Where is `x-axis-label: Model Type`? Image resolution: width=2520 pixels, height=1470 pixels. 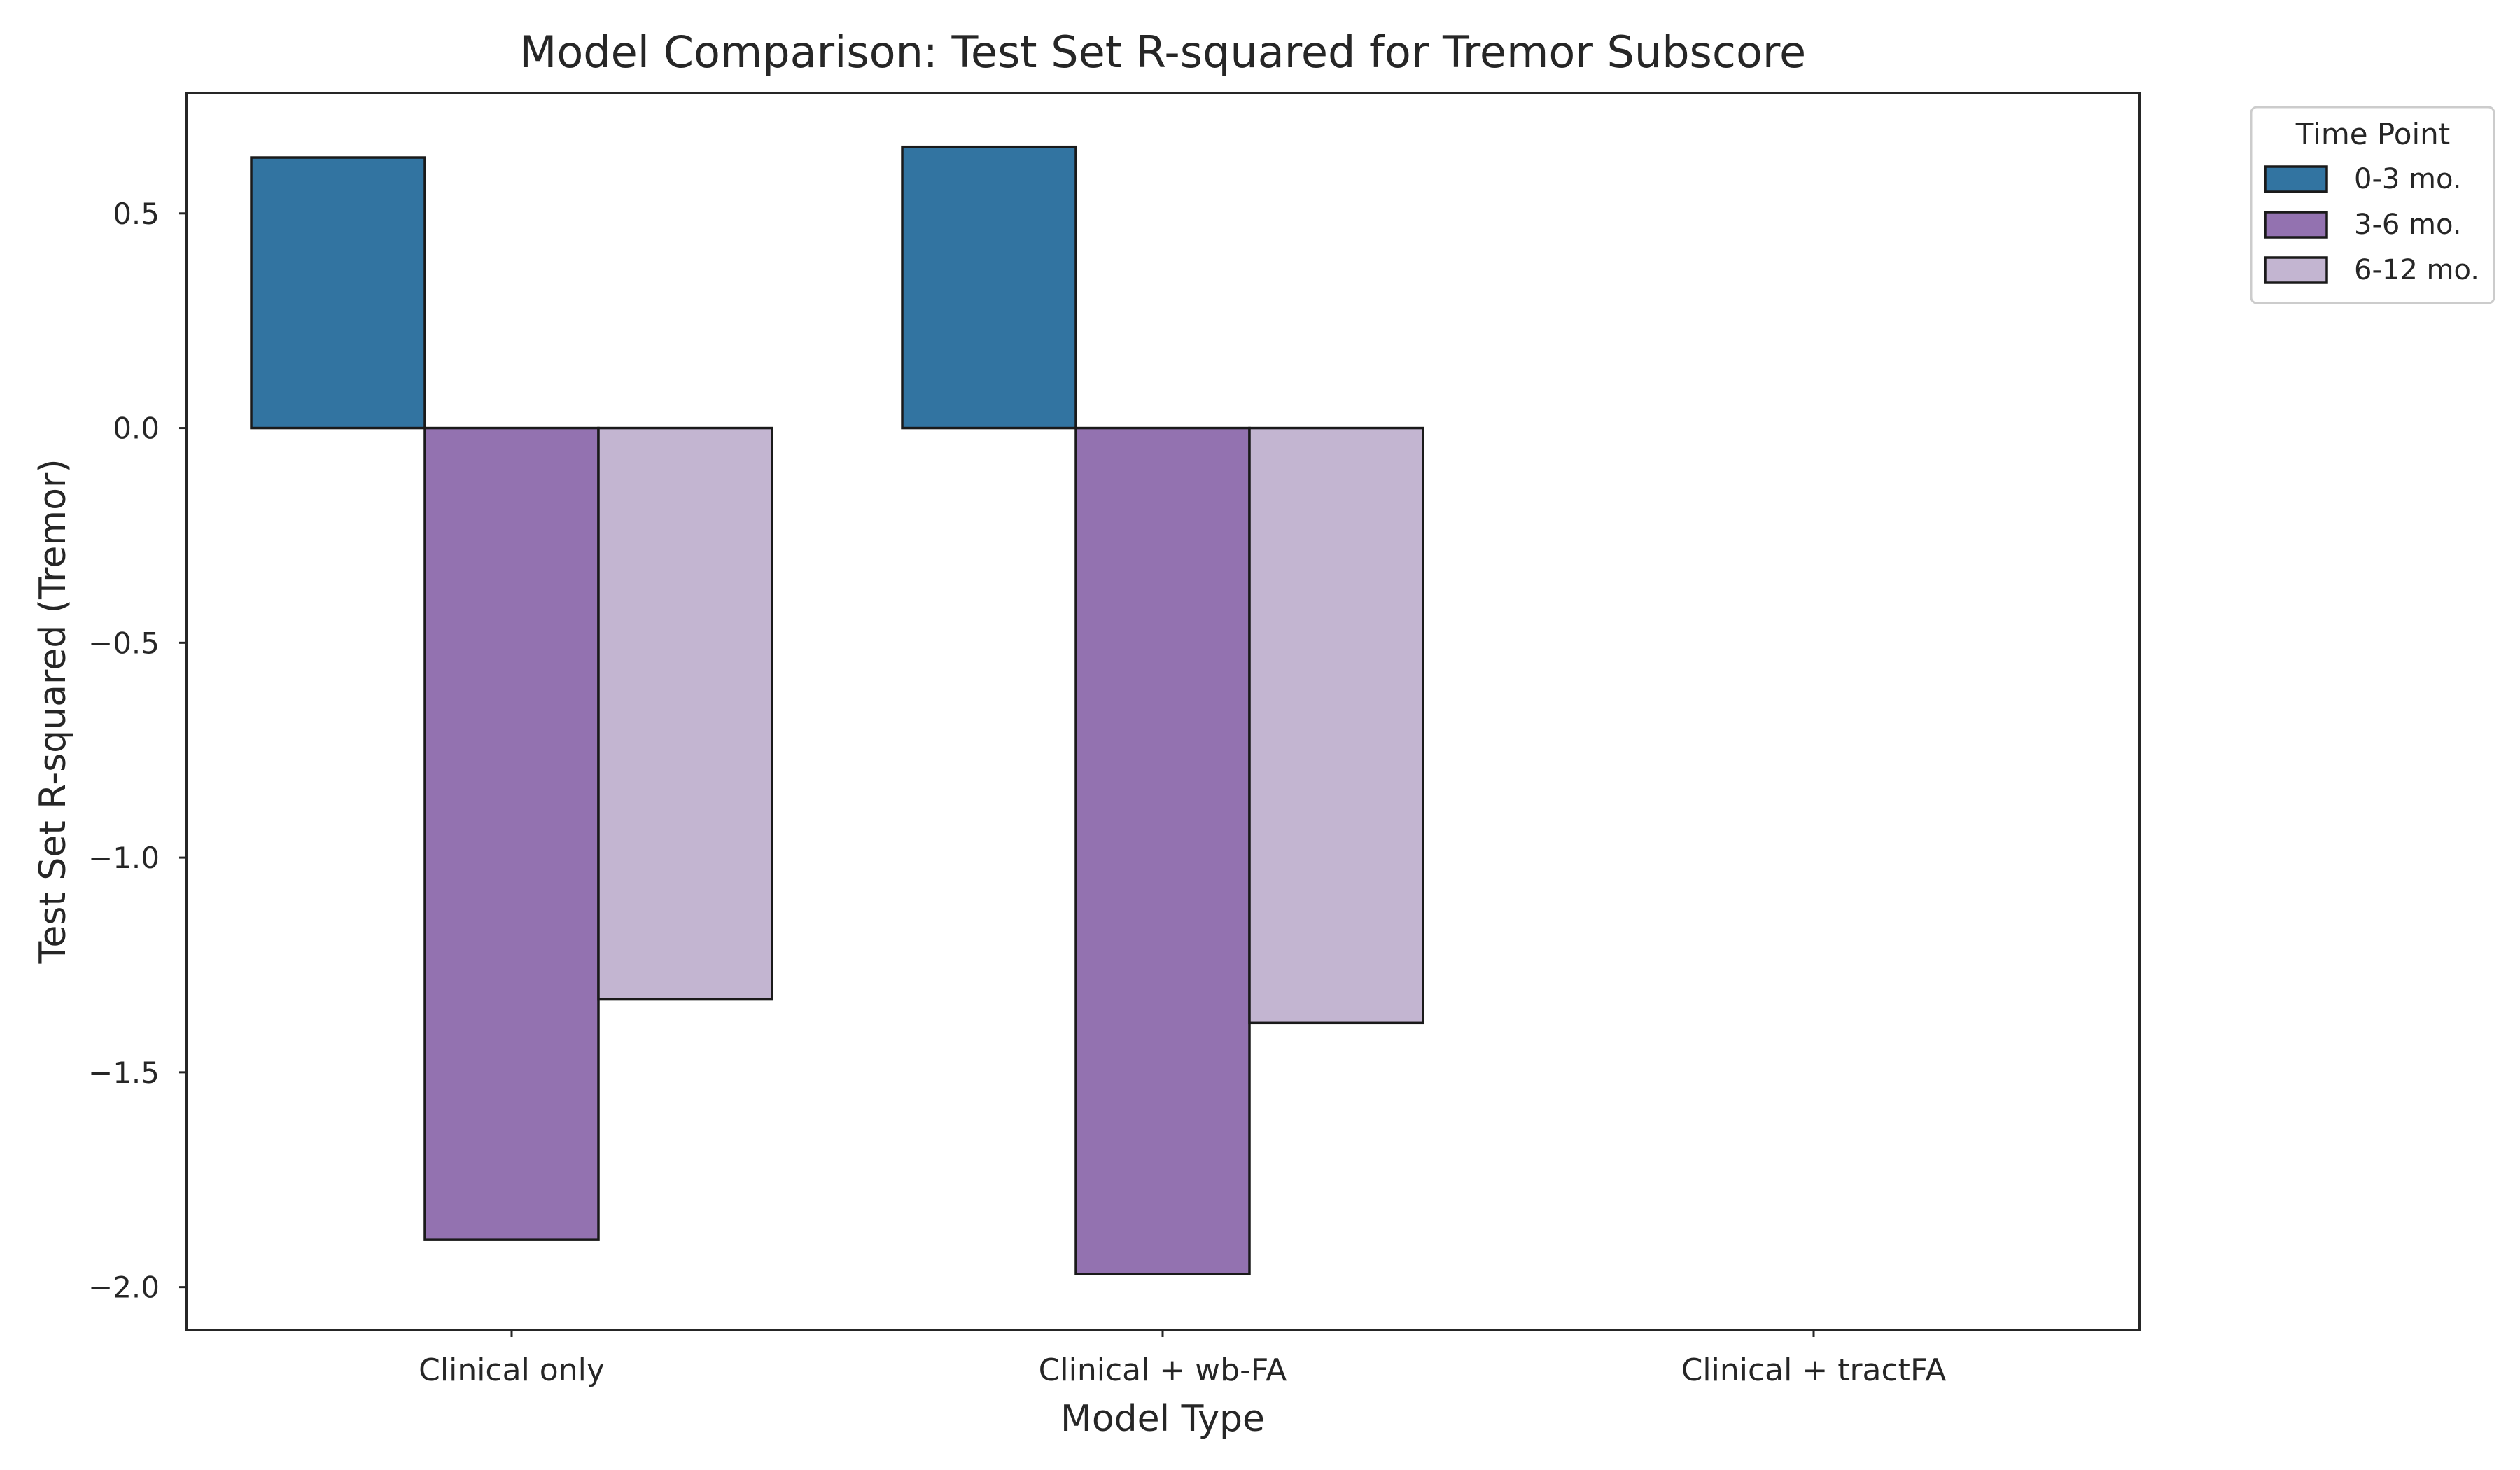 x-axis-label: Model Type is located at coordinates (1162, 1419).